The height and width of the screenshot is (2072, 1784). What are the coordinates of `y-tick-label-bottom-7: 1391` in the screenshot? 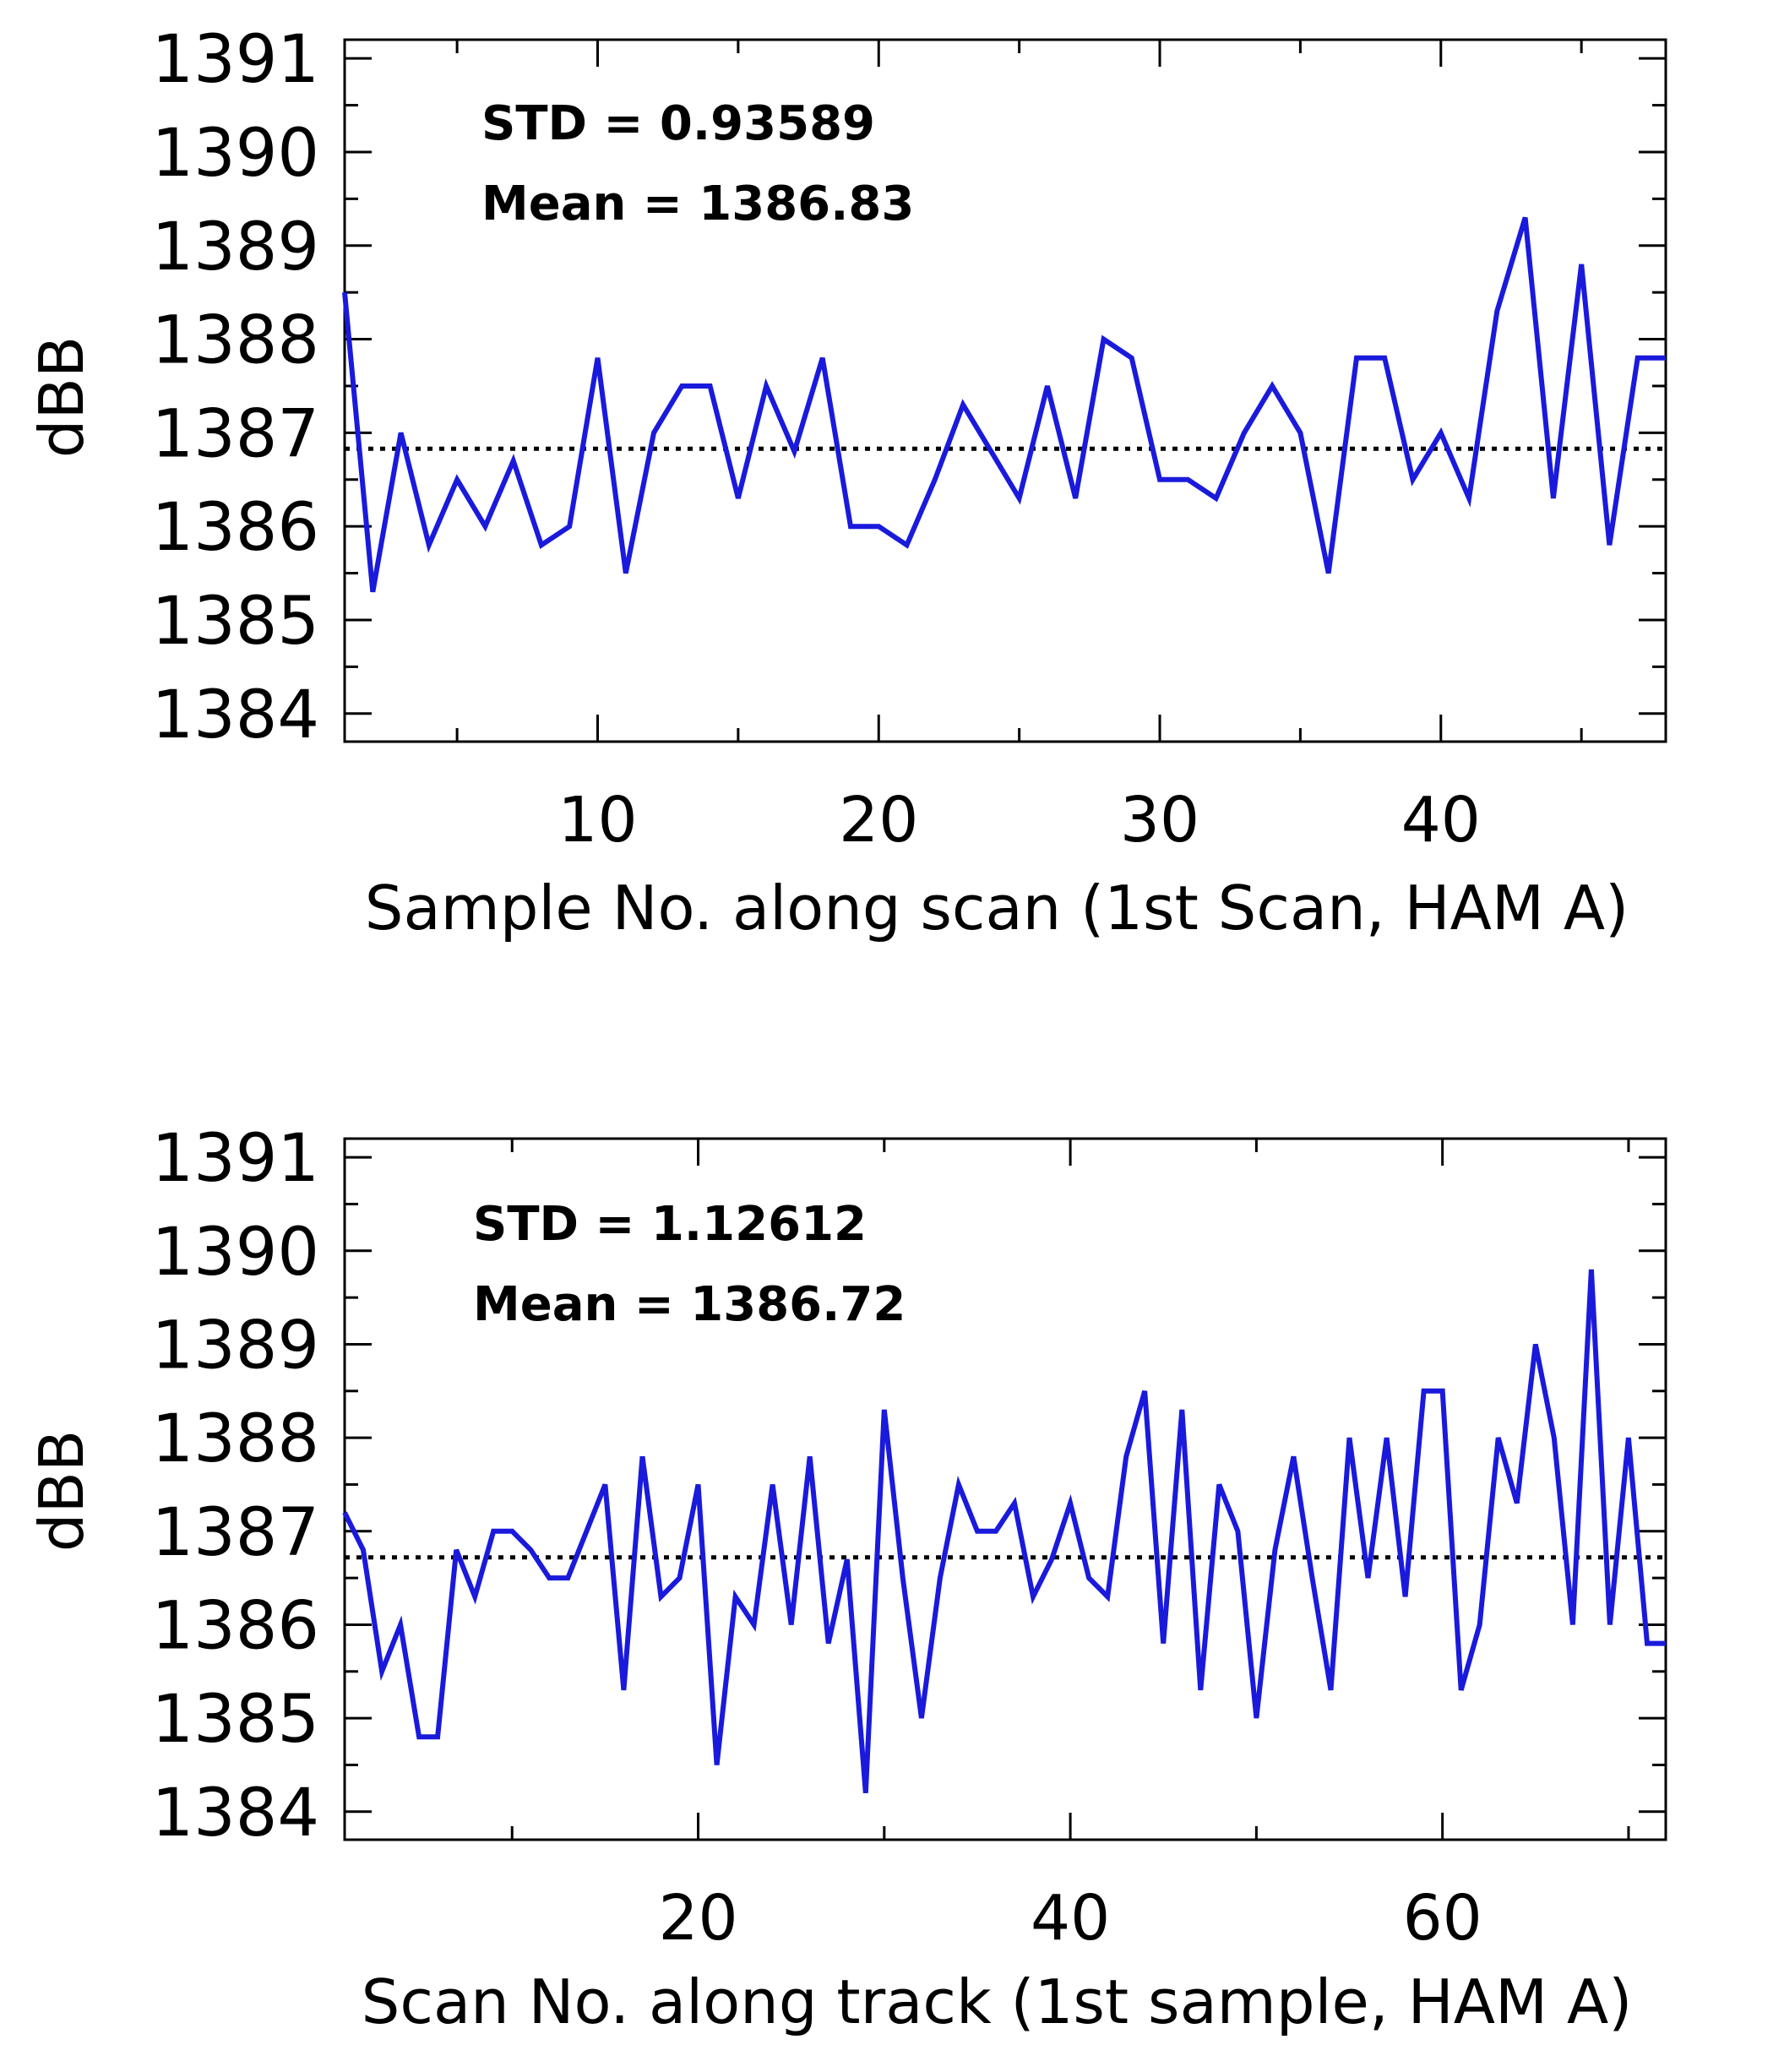 It's located at (235, 1159).